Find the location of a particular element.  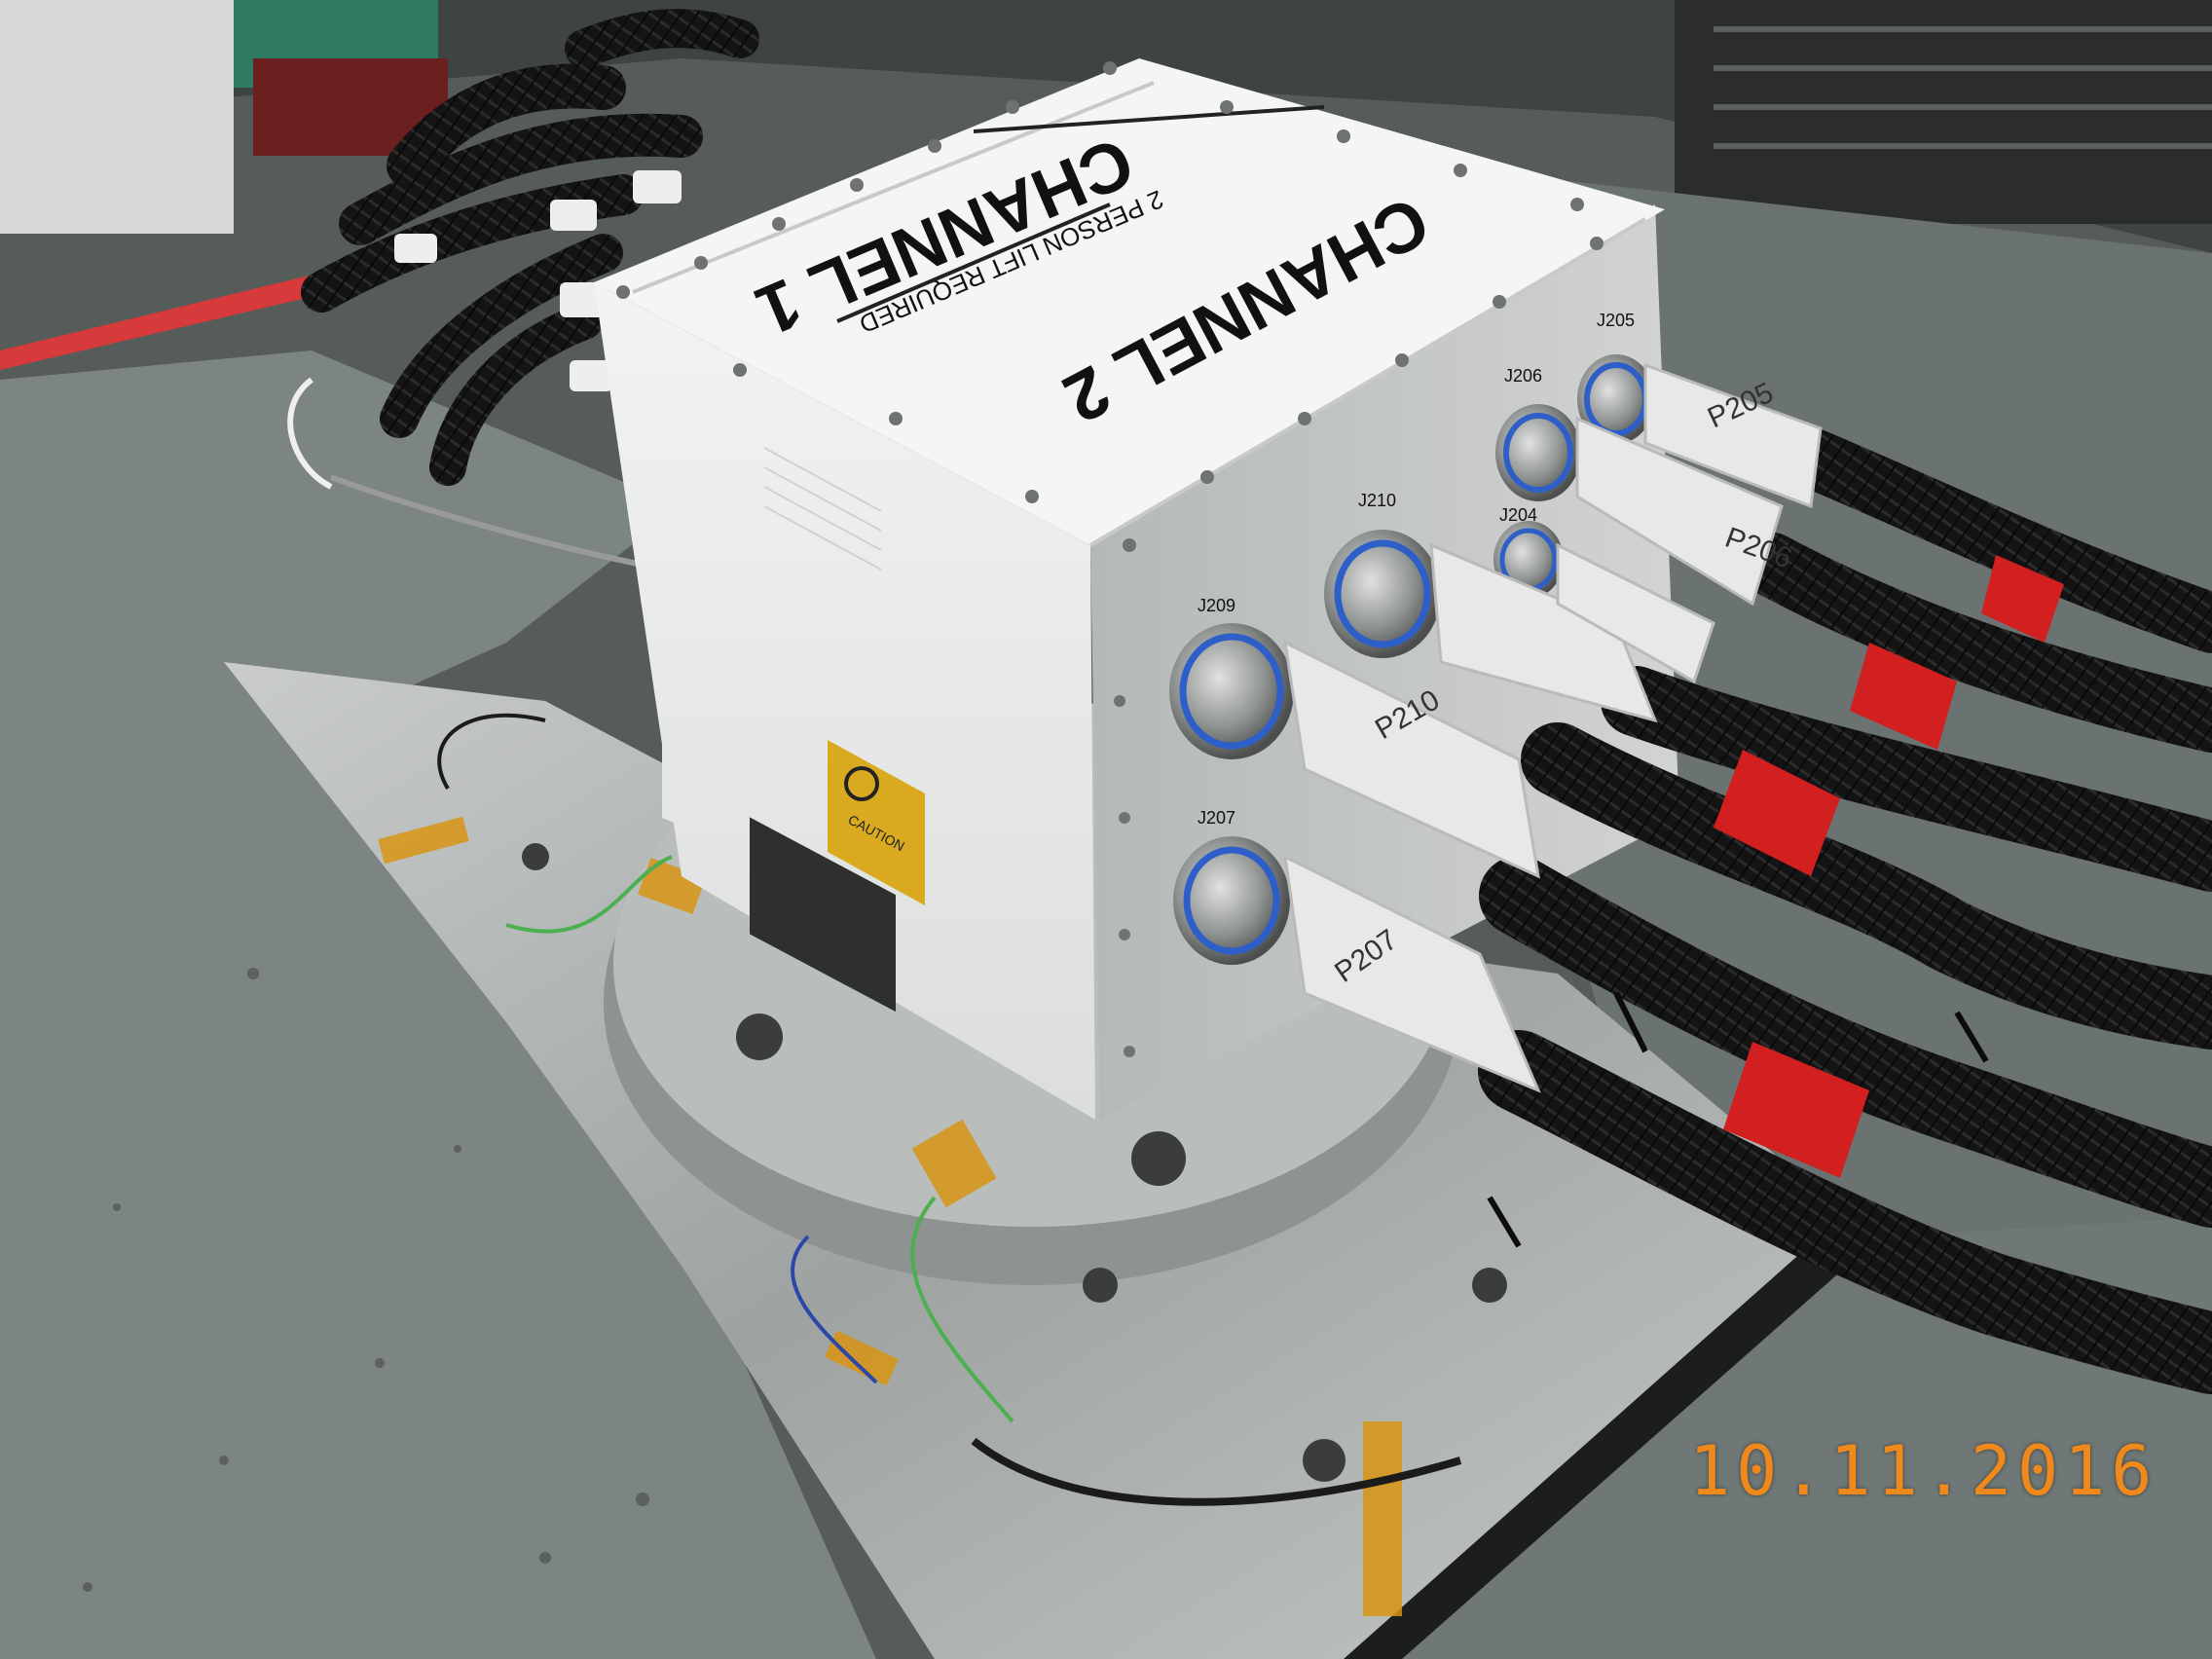

label-j206: J206 is located at coordinates (1523, 376).